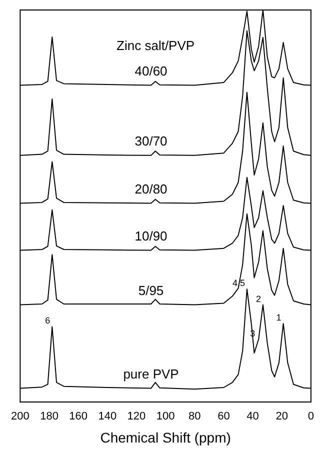 Image resolution: width=325 pixels, height=459 pixels. Describe the element at coordinates (47, 321) in the screenshot. I see `annotation: 6` at that location.